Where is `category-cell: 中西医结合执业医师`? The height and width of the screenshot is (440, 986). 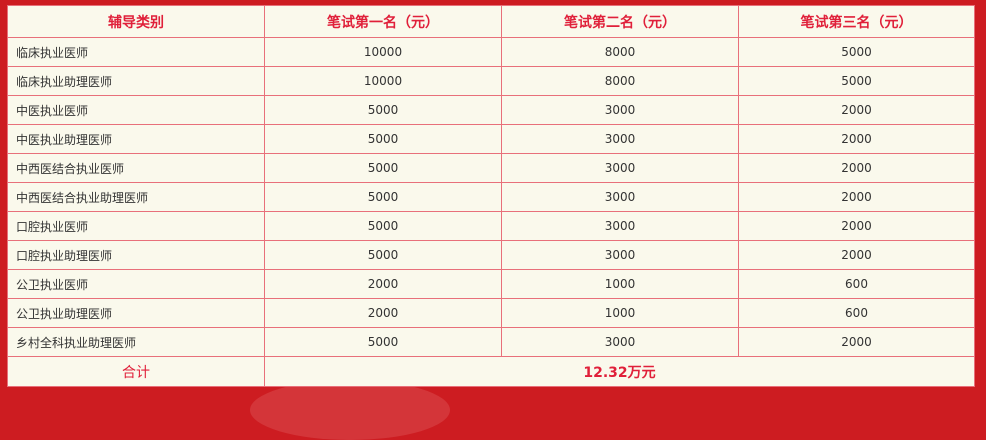 category-cell: 中西医结合执业医师 is located at coordinates (136, 168).